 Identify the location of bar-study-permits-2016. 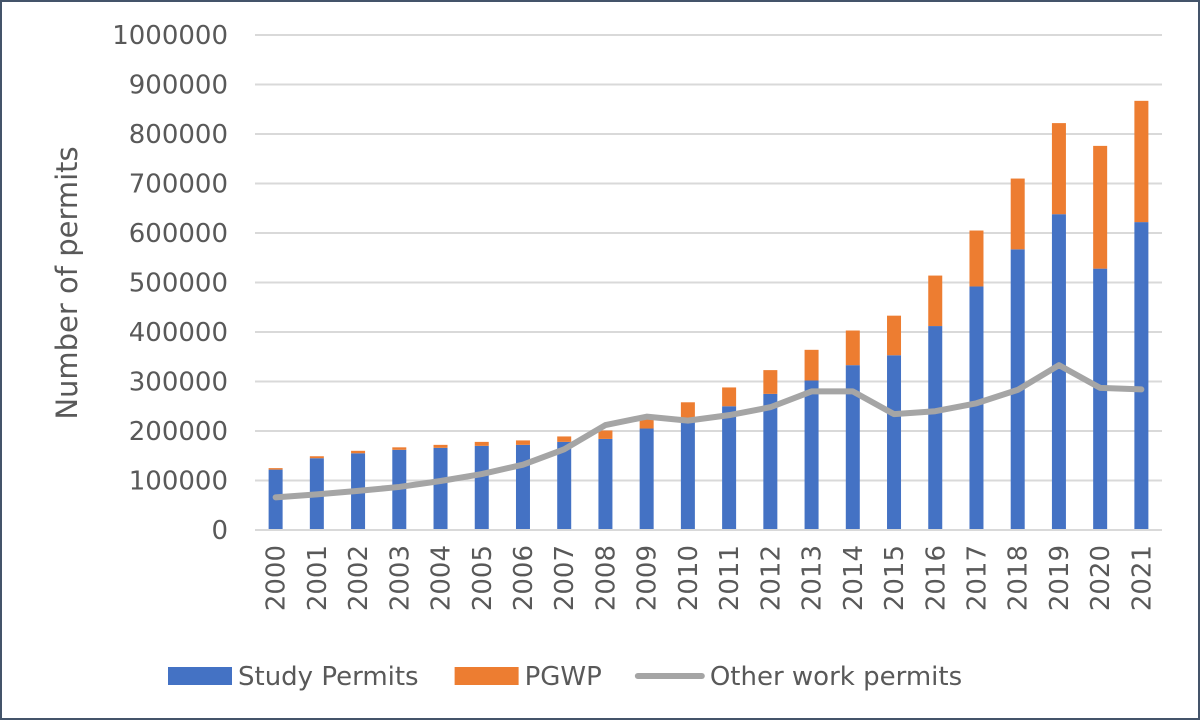
(935, 428).